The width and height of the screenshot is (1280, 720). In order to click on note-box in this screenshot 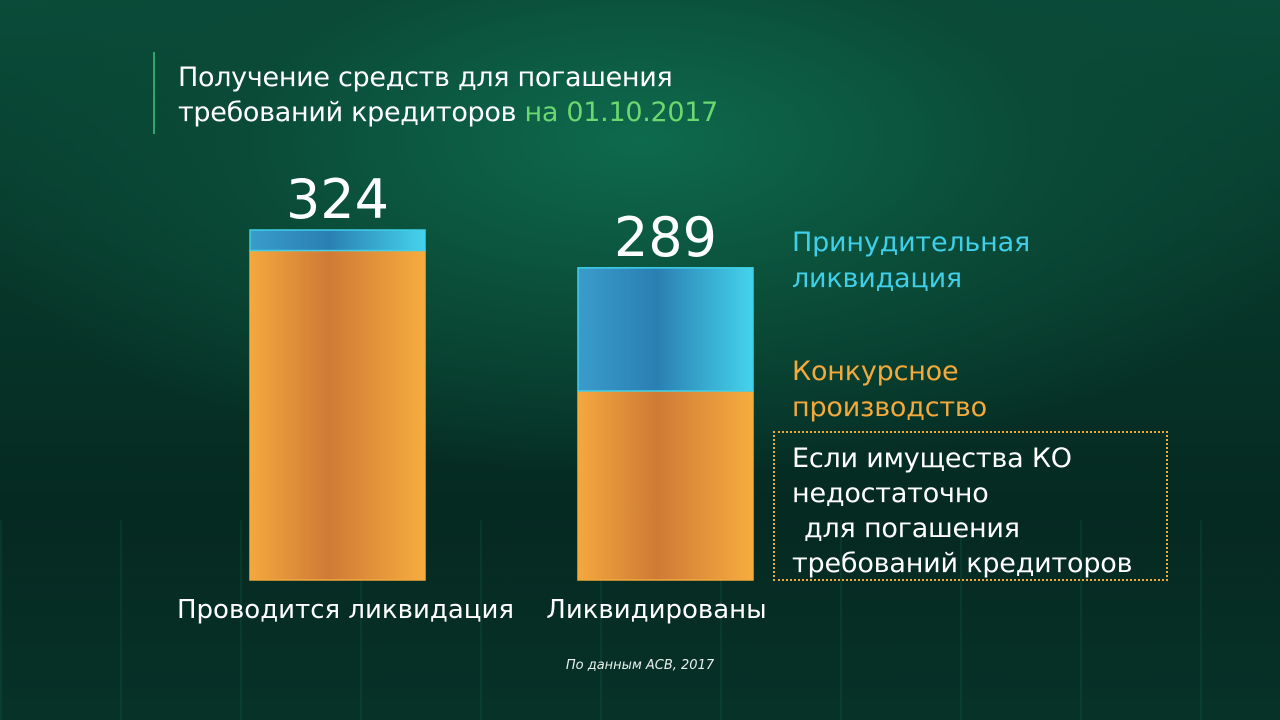, I will do `click(970, 506)`.